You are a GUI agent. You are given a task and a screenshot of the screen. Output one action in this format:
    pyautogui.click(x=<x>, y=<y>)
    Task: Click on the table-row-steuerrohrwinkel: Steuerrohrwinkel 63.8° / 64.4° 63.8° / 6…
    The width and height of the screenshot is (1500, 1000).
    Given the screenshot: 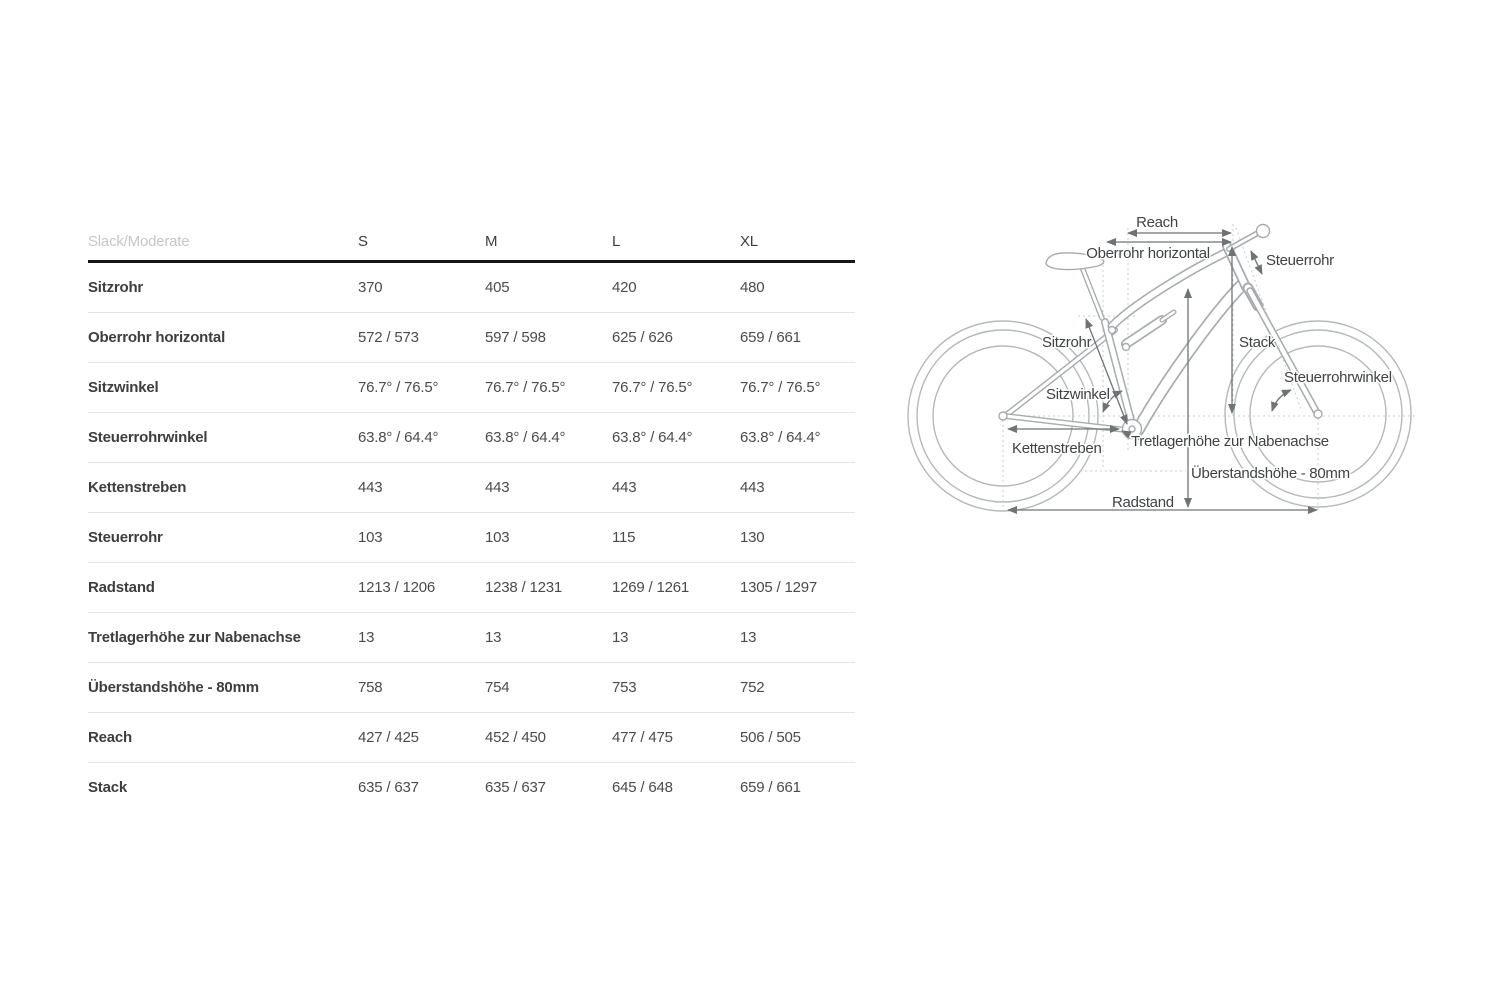 What is the action you would take?
    pyautogui.click(x=471, y=438)
    